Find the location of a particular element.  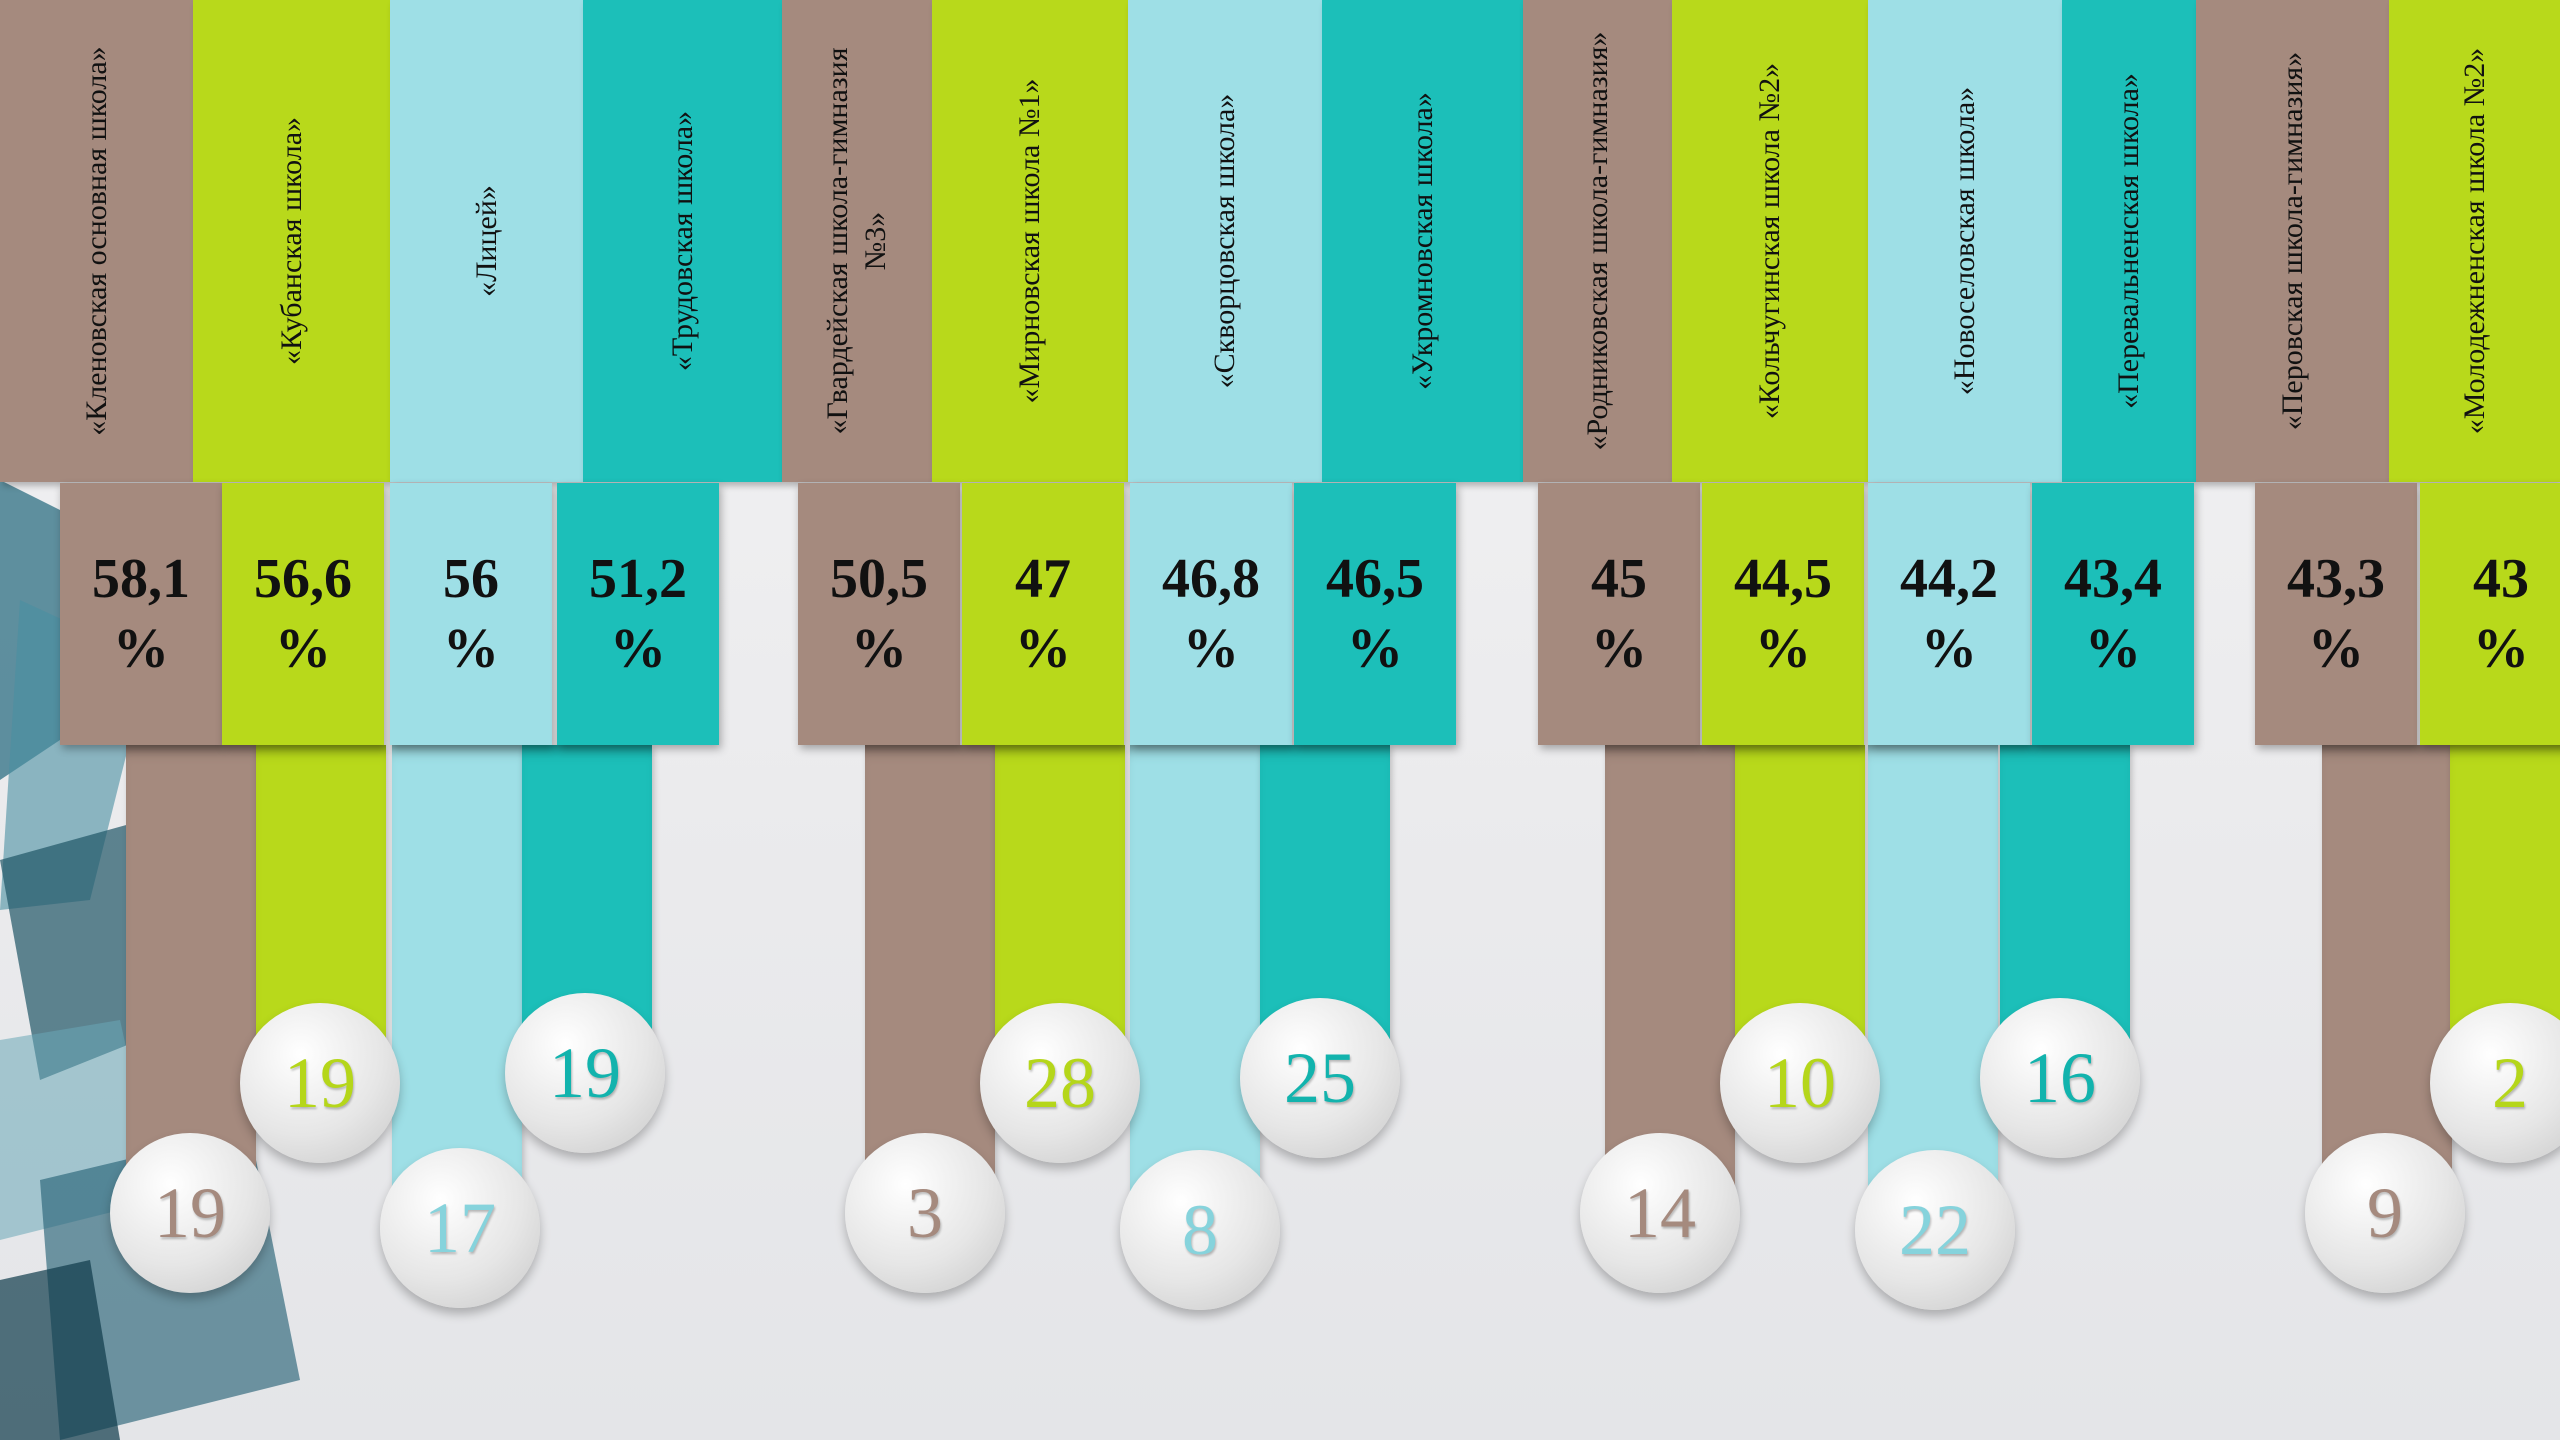

percent-block: 43,4% is located at coordinates (2113, 614).